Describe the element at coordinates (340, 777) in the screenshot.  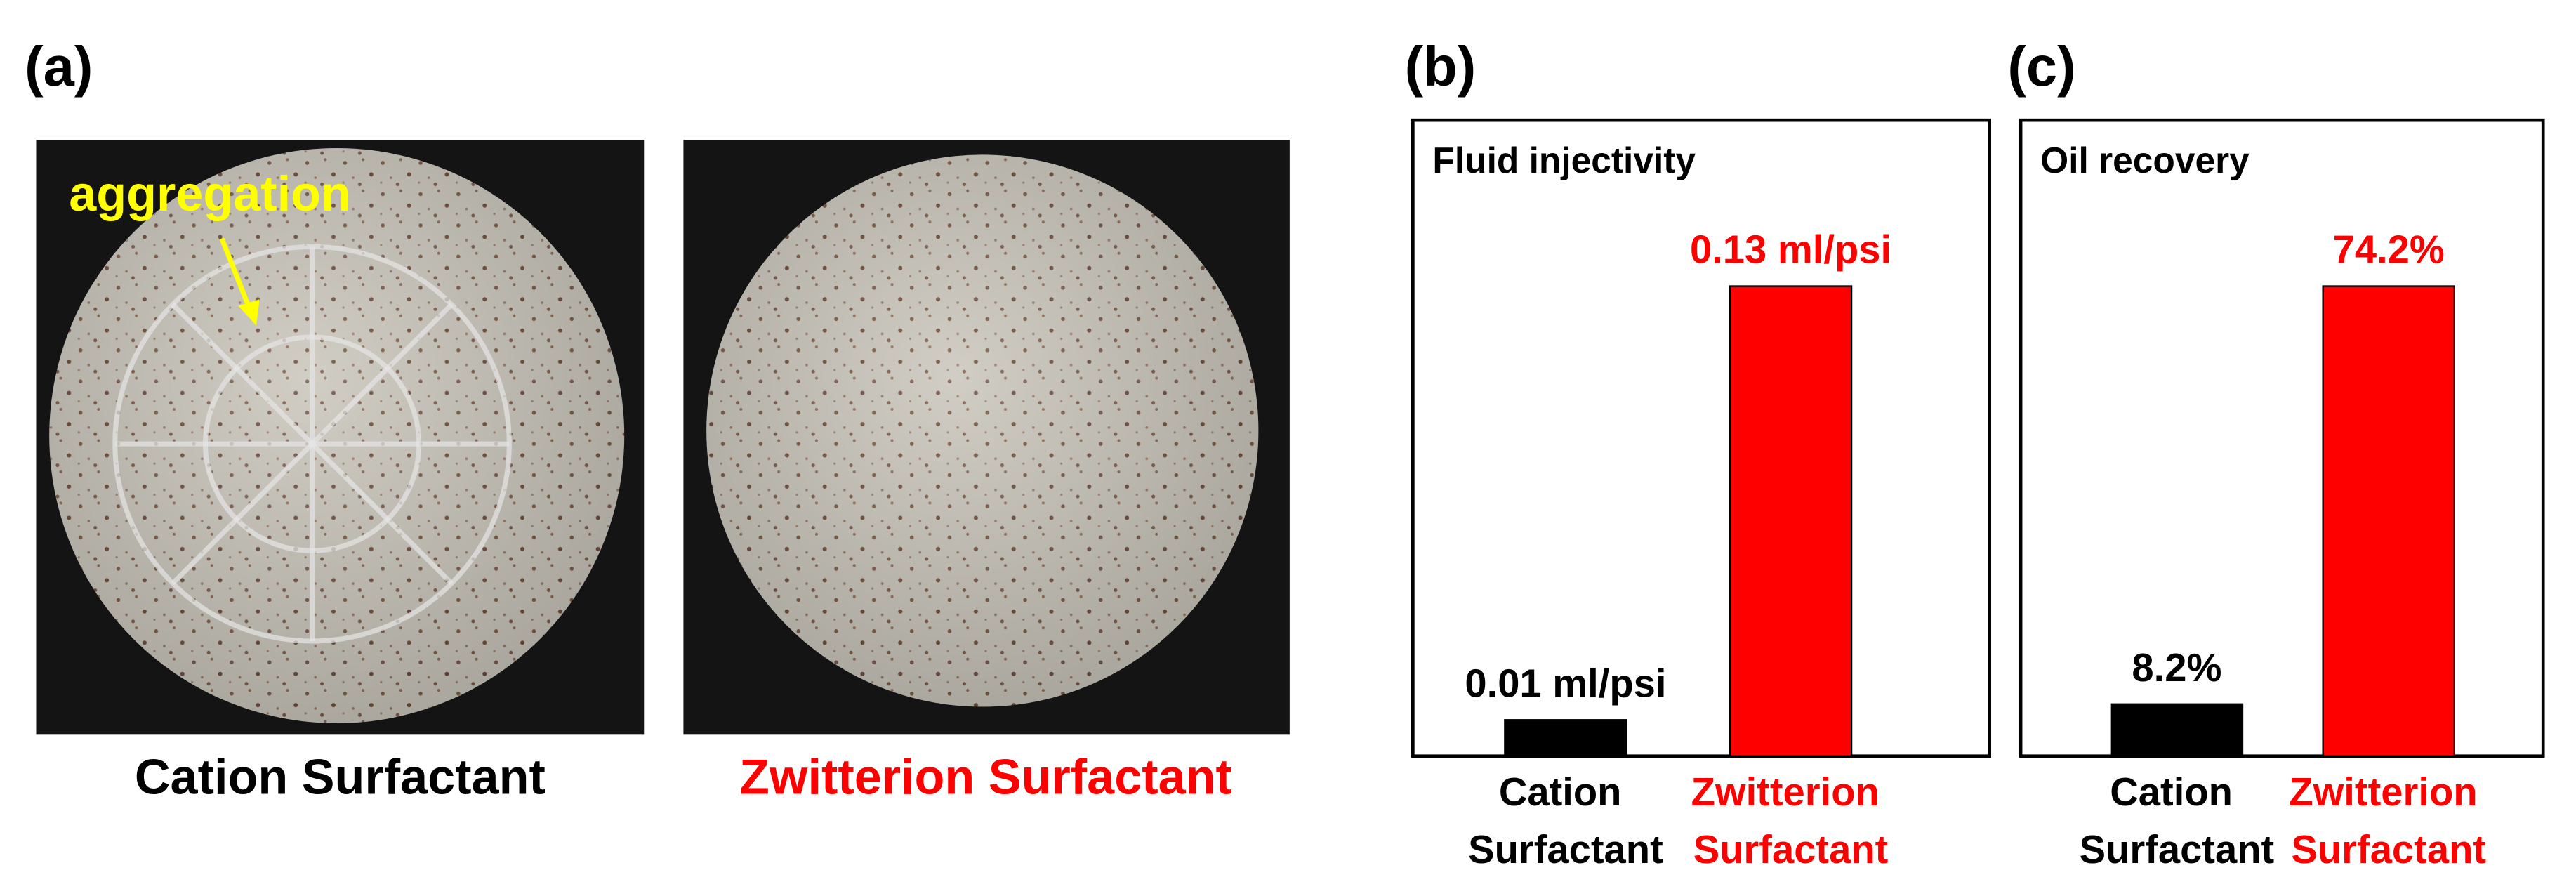
I see `photo-caption: Cation Surfactant` at that location.